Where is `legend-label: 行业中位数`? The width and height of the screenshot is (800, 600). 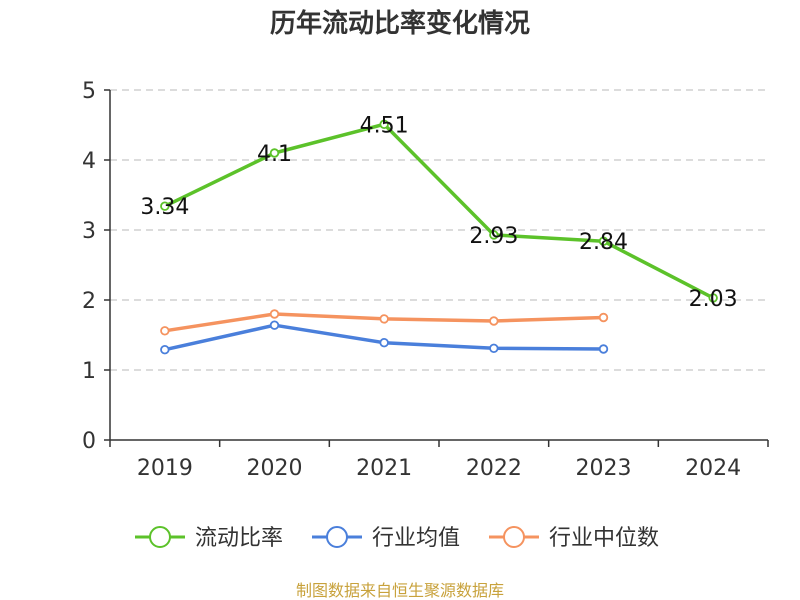
legend-label: 行业中位数 is located at coordinates (604, 538).